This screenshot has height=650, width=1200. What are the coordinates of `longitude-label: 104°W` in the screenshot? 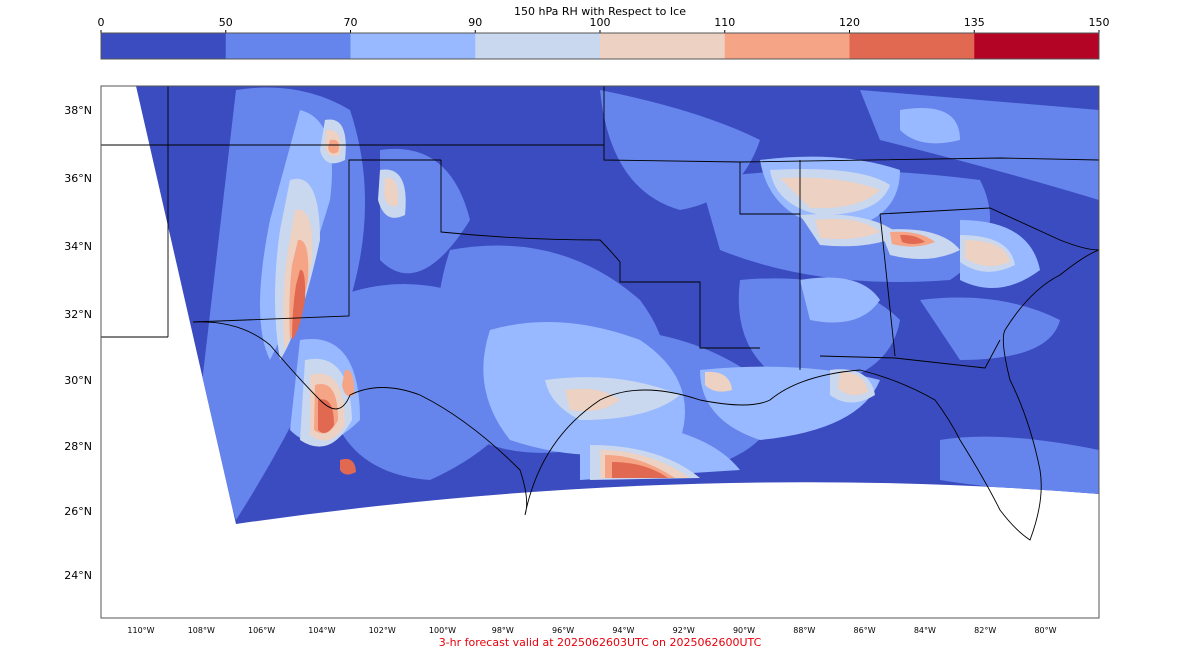 It's located at (321, 630).